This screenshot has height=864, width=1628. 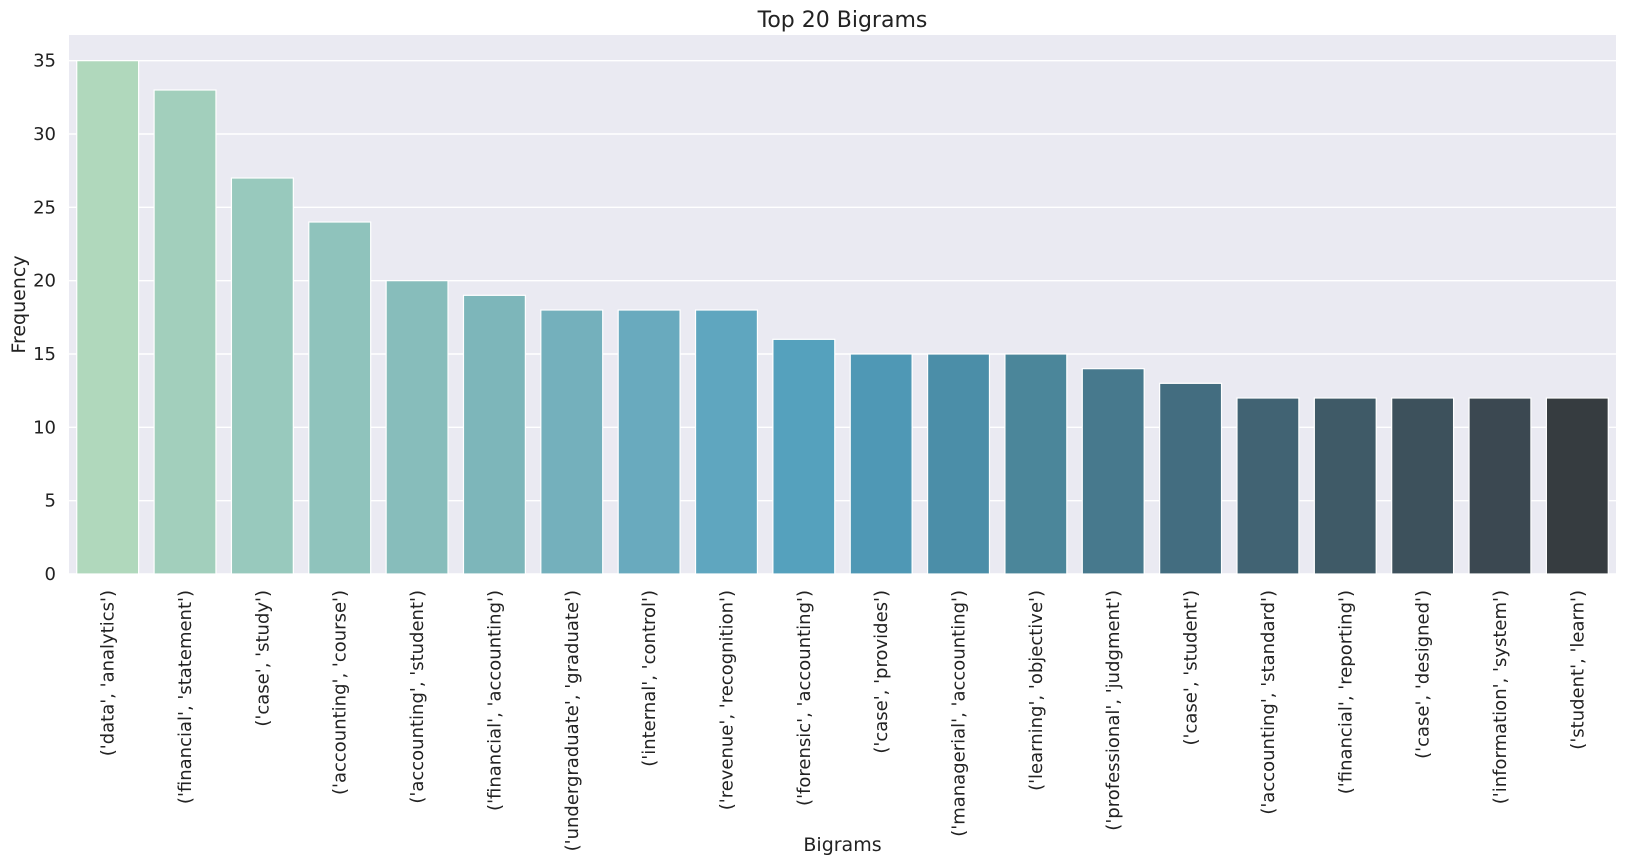 What do you see at coordinates (44, 427) in the screenshot?
I see `y-tick-label: 10` at bounding box center [44, 427].